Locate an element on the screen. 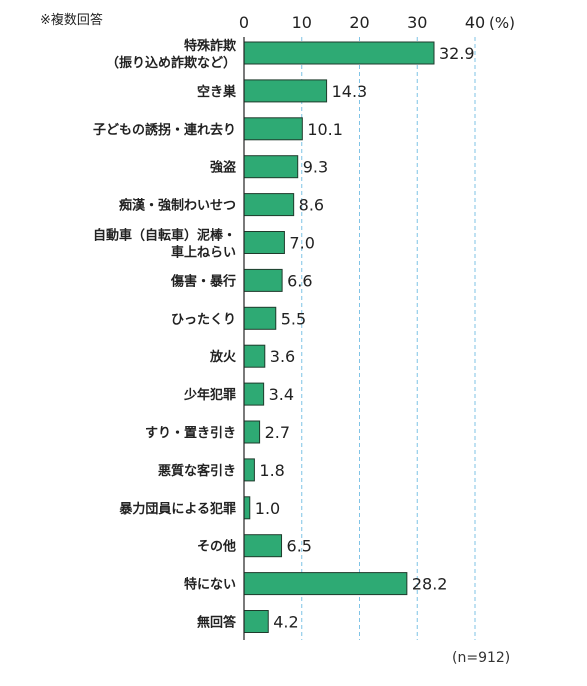 The height and width of the screenshot is (686, 587). value-label-9: 3.4 is located at coordinates (281, 394).